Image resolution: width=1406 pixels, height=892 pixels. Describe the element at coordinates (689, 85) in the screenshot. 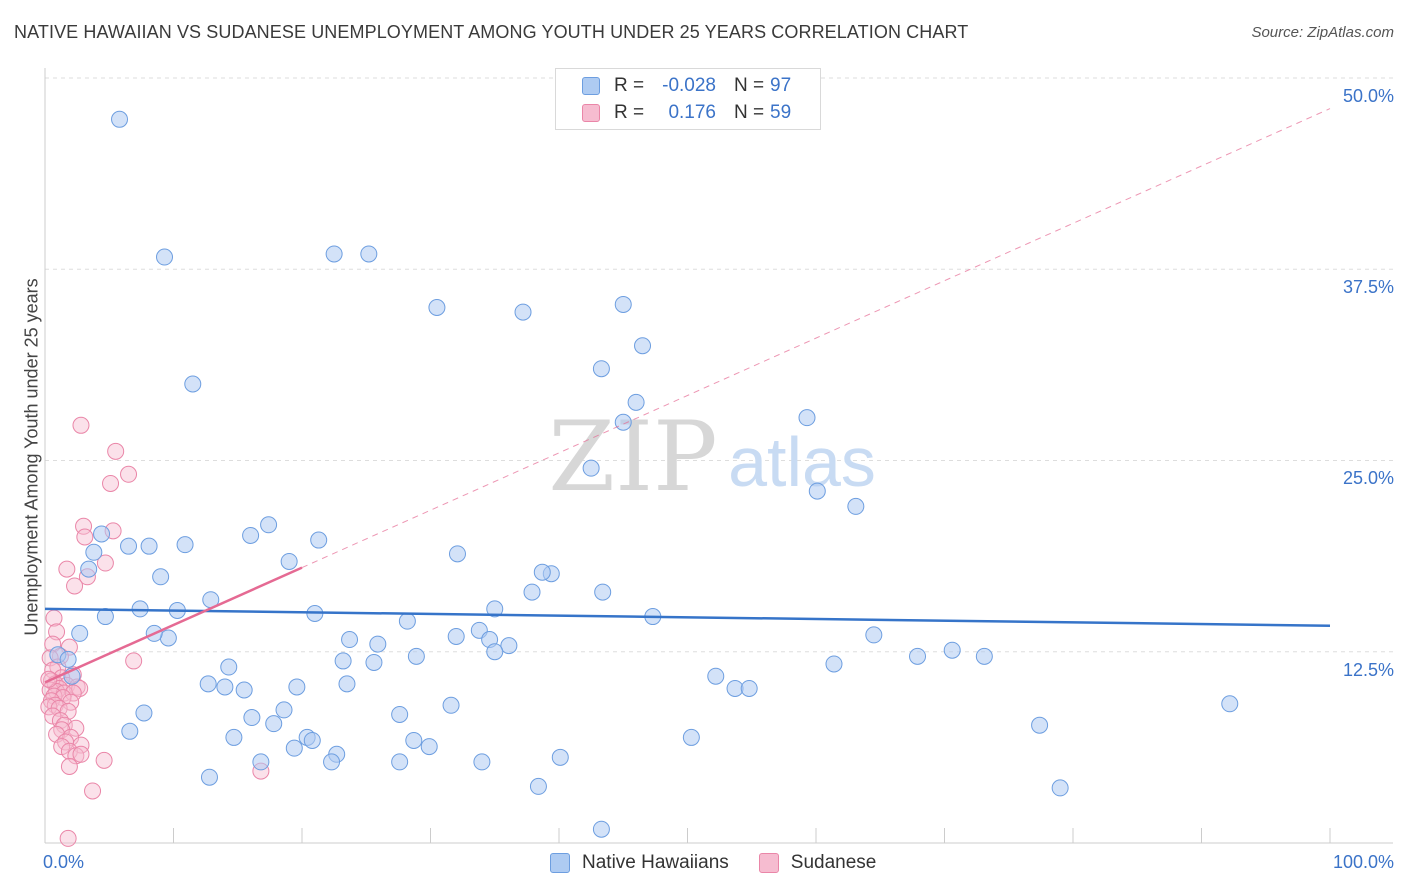

I see `r-value: -0.028` at that location.